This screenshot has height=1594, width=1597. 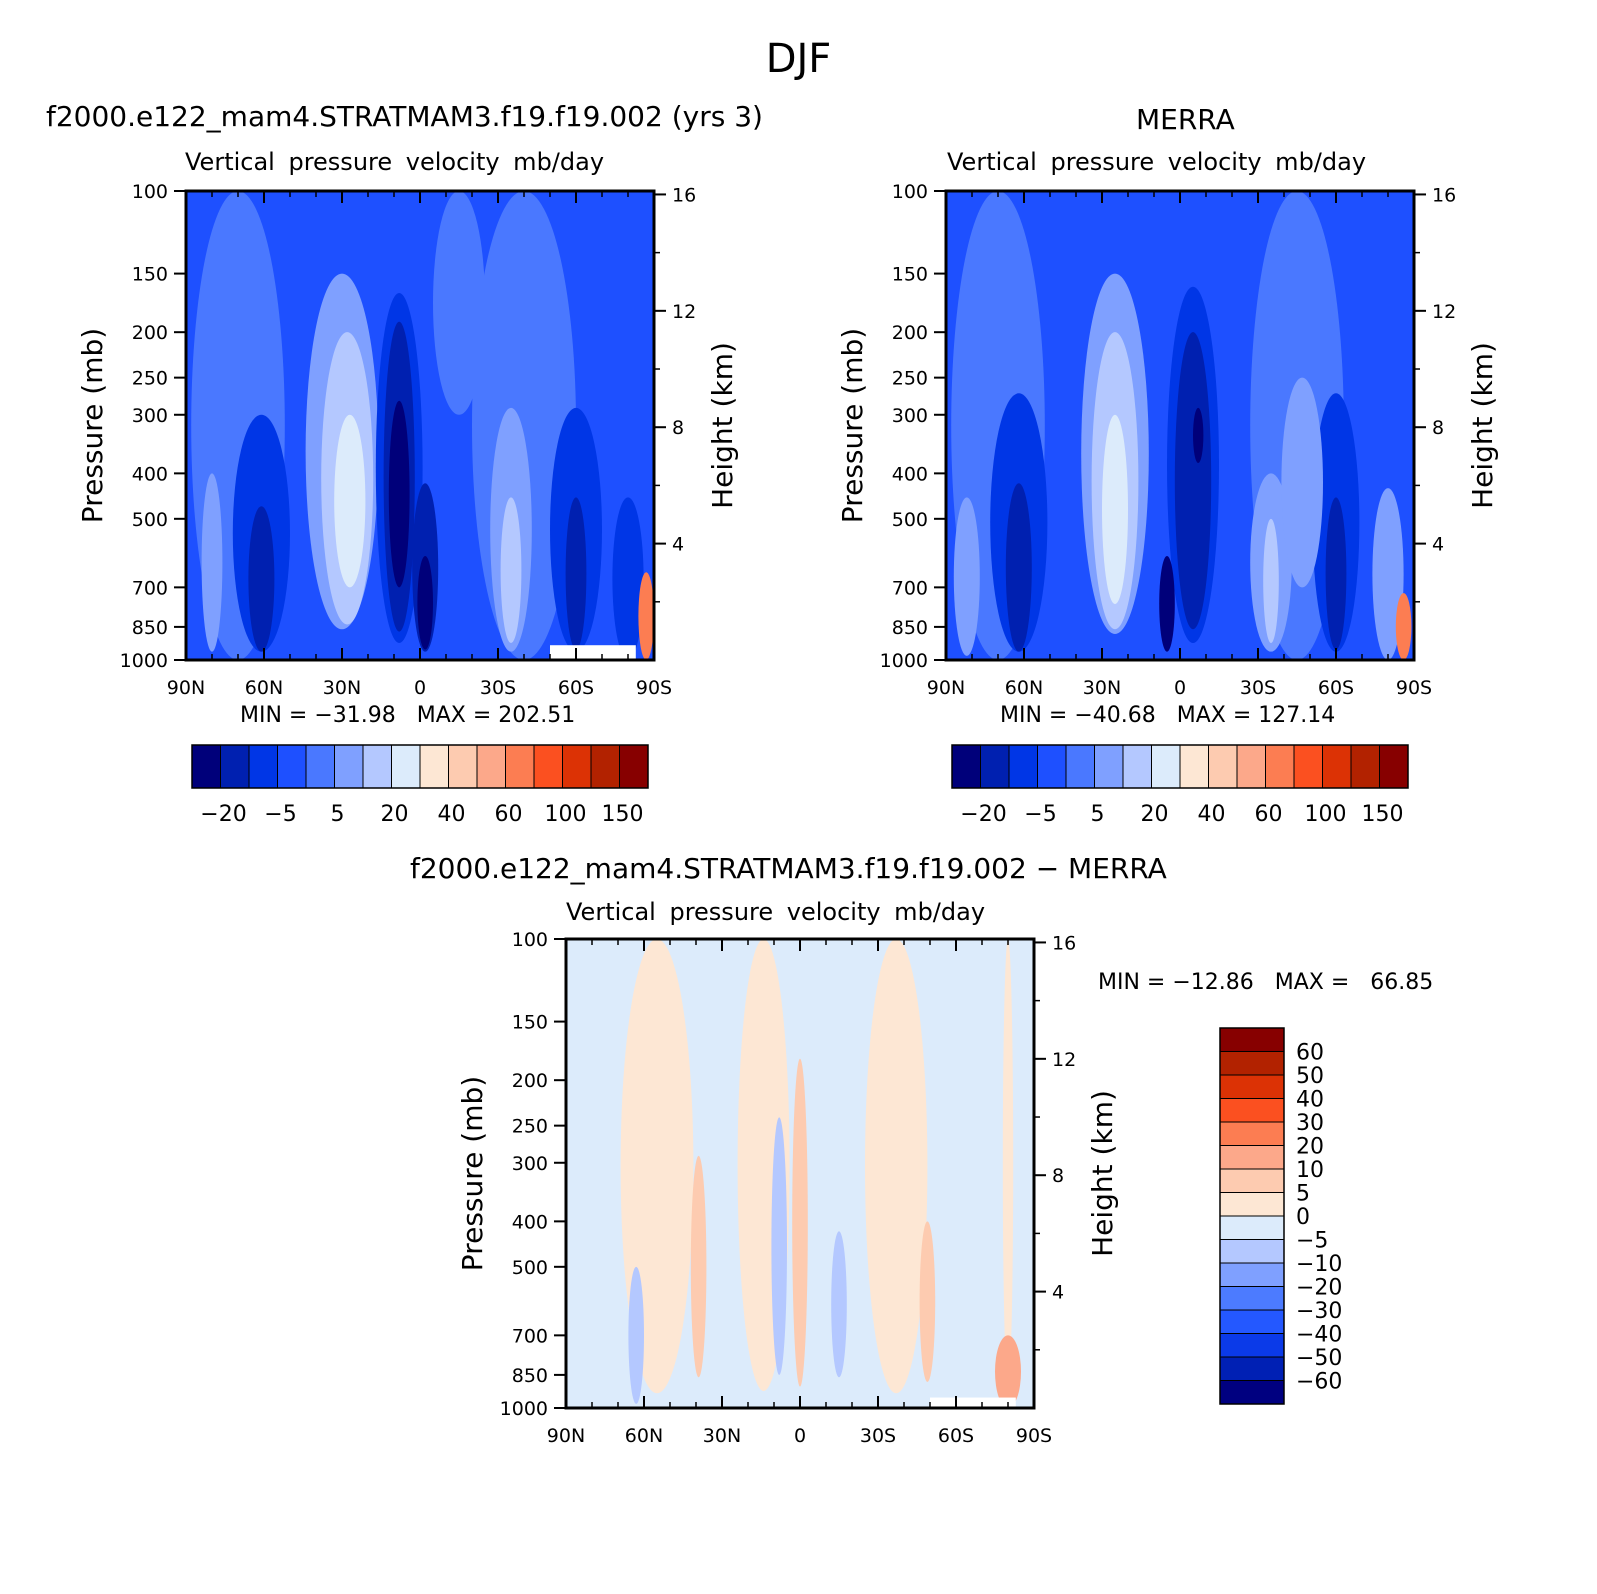 What do you see at coordinates (530, 1336) in the screenshot?
I see `y-tick-label: 700` at bounding box center [530, 1336].